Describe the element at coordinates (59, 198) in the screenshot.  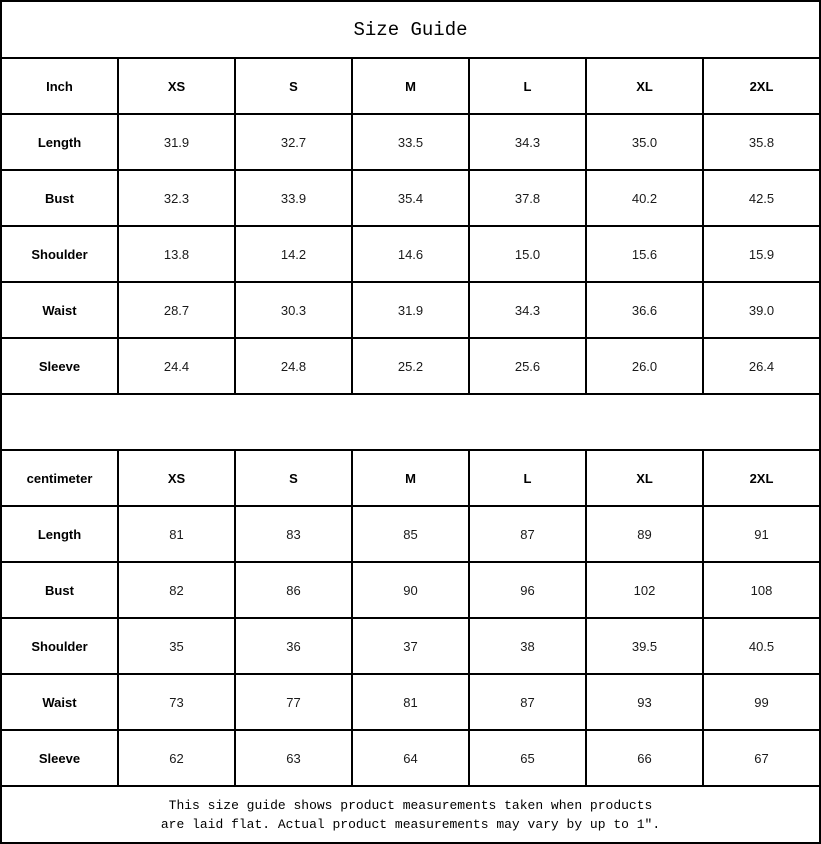
I see `inch-bust-label: Bust` at that location.